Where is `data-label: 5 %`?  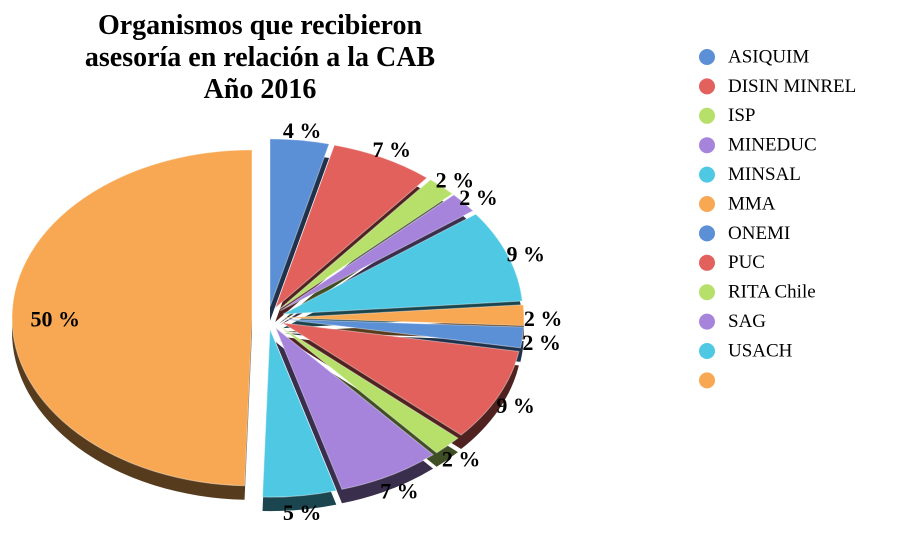
data-label: 5 % is located at coordinates (302, 512).